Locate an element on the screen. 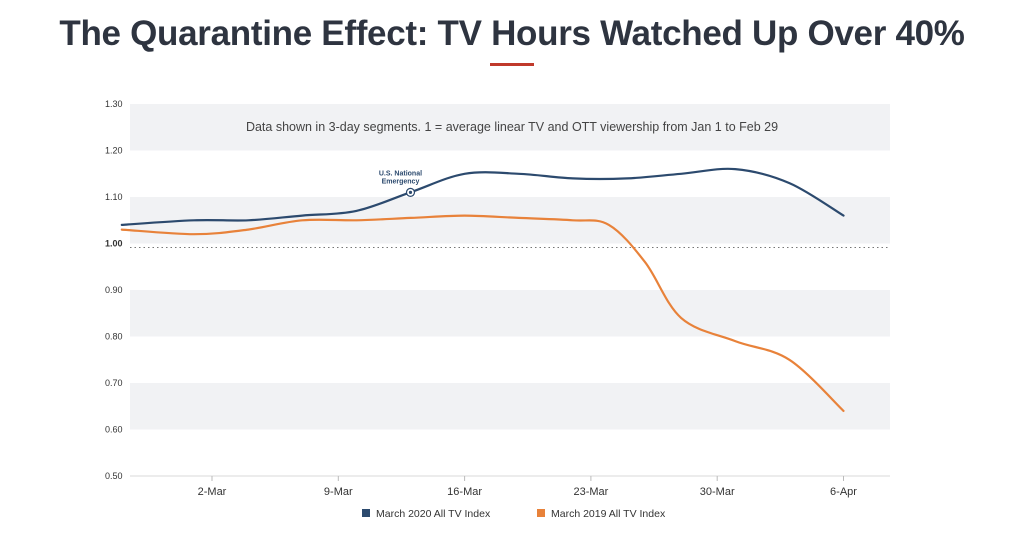  annotation-label-line2: Emergency is located at coordinates (401, 181).